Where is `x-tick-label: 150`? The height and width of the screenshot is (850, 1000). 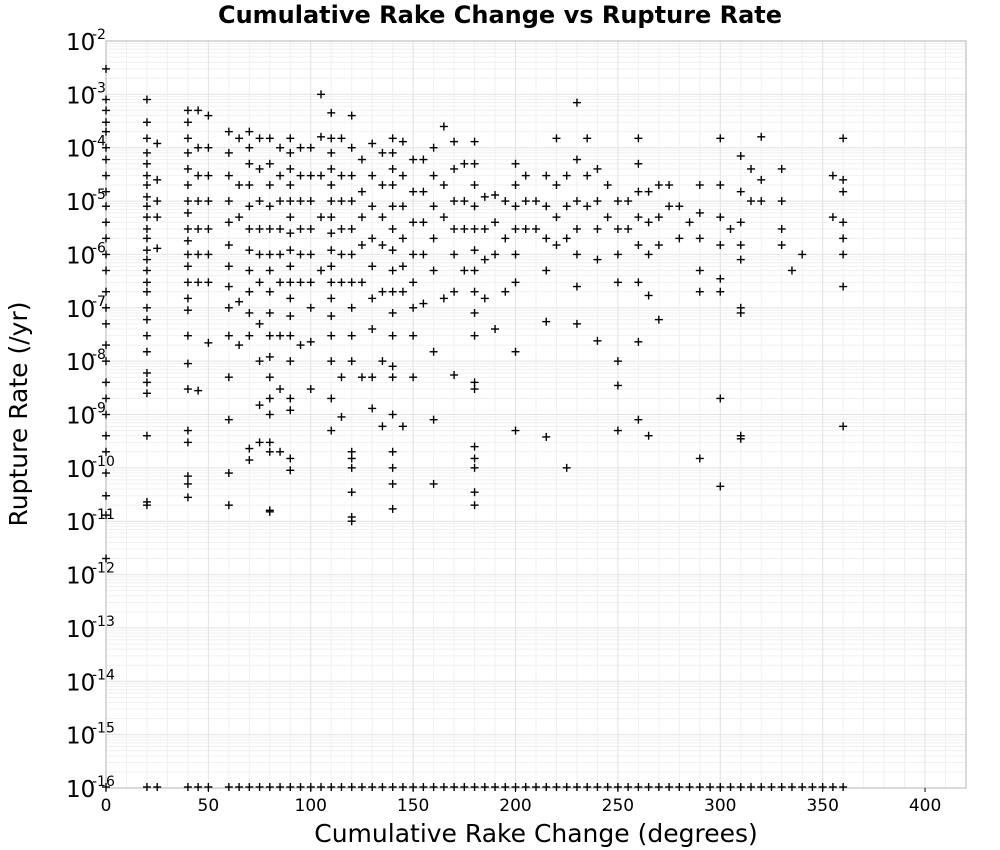
x-tick-label: 150 is located at coordinates (413, 806).